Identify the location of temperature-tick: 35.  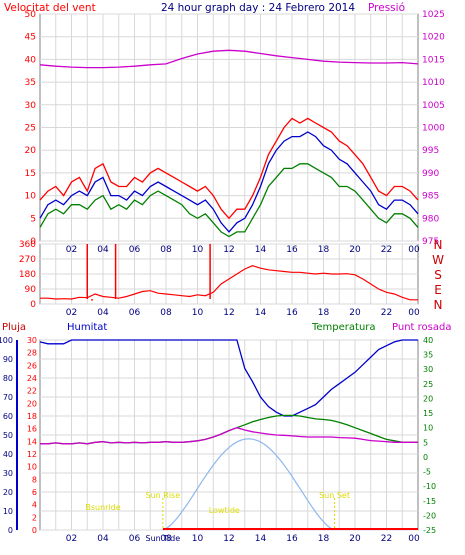
(428, 355).